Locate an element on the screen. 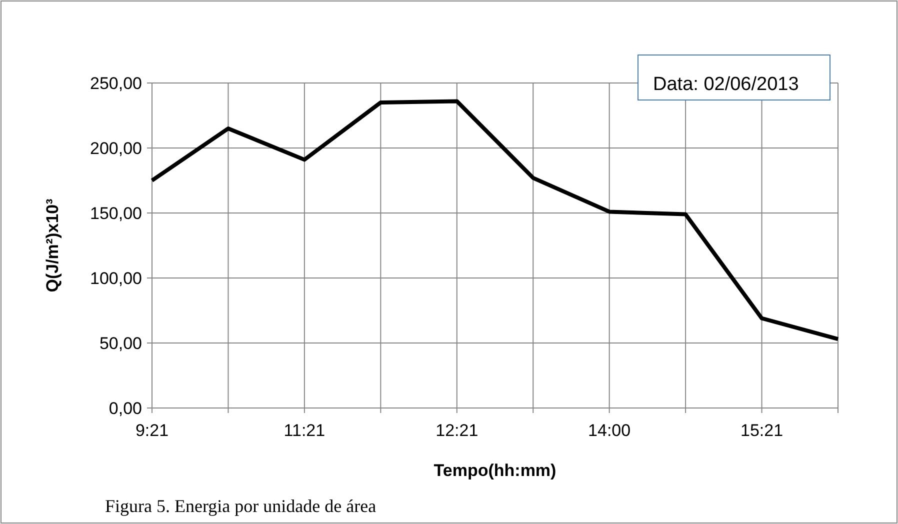 The image size is (898, 524). x-tick-label: 12:21 is located at coordinates (457, 430).